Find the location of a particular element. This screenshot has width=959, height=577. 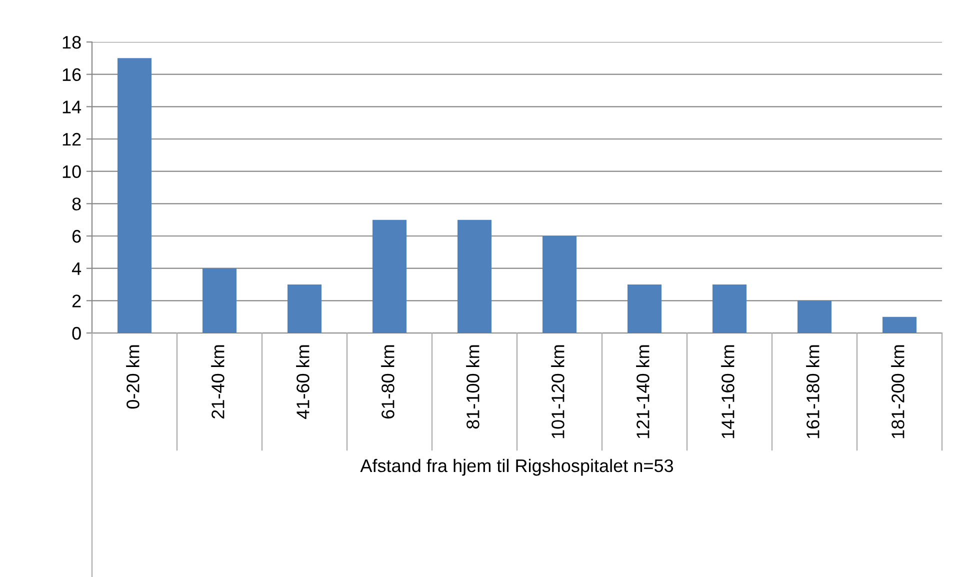

x-tick-label: 141-160 km is located at coordinates (727, 391).